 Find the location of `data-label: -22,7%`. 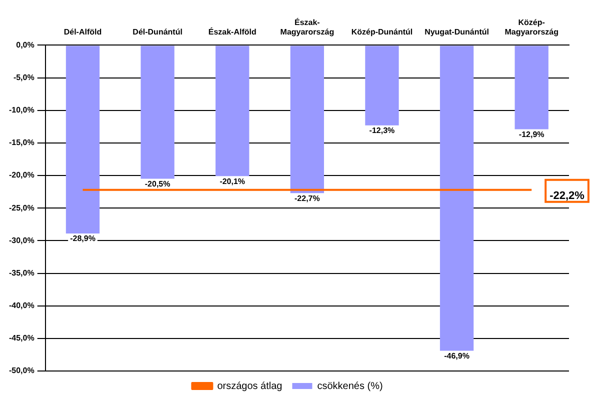

data-label: -22,7% is located at coordinates (307, 198).